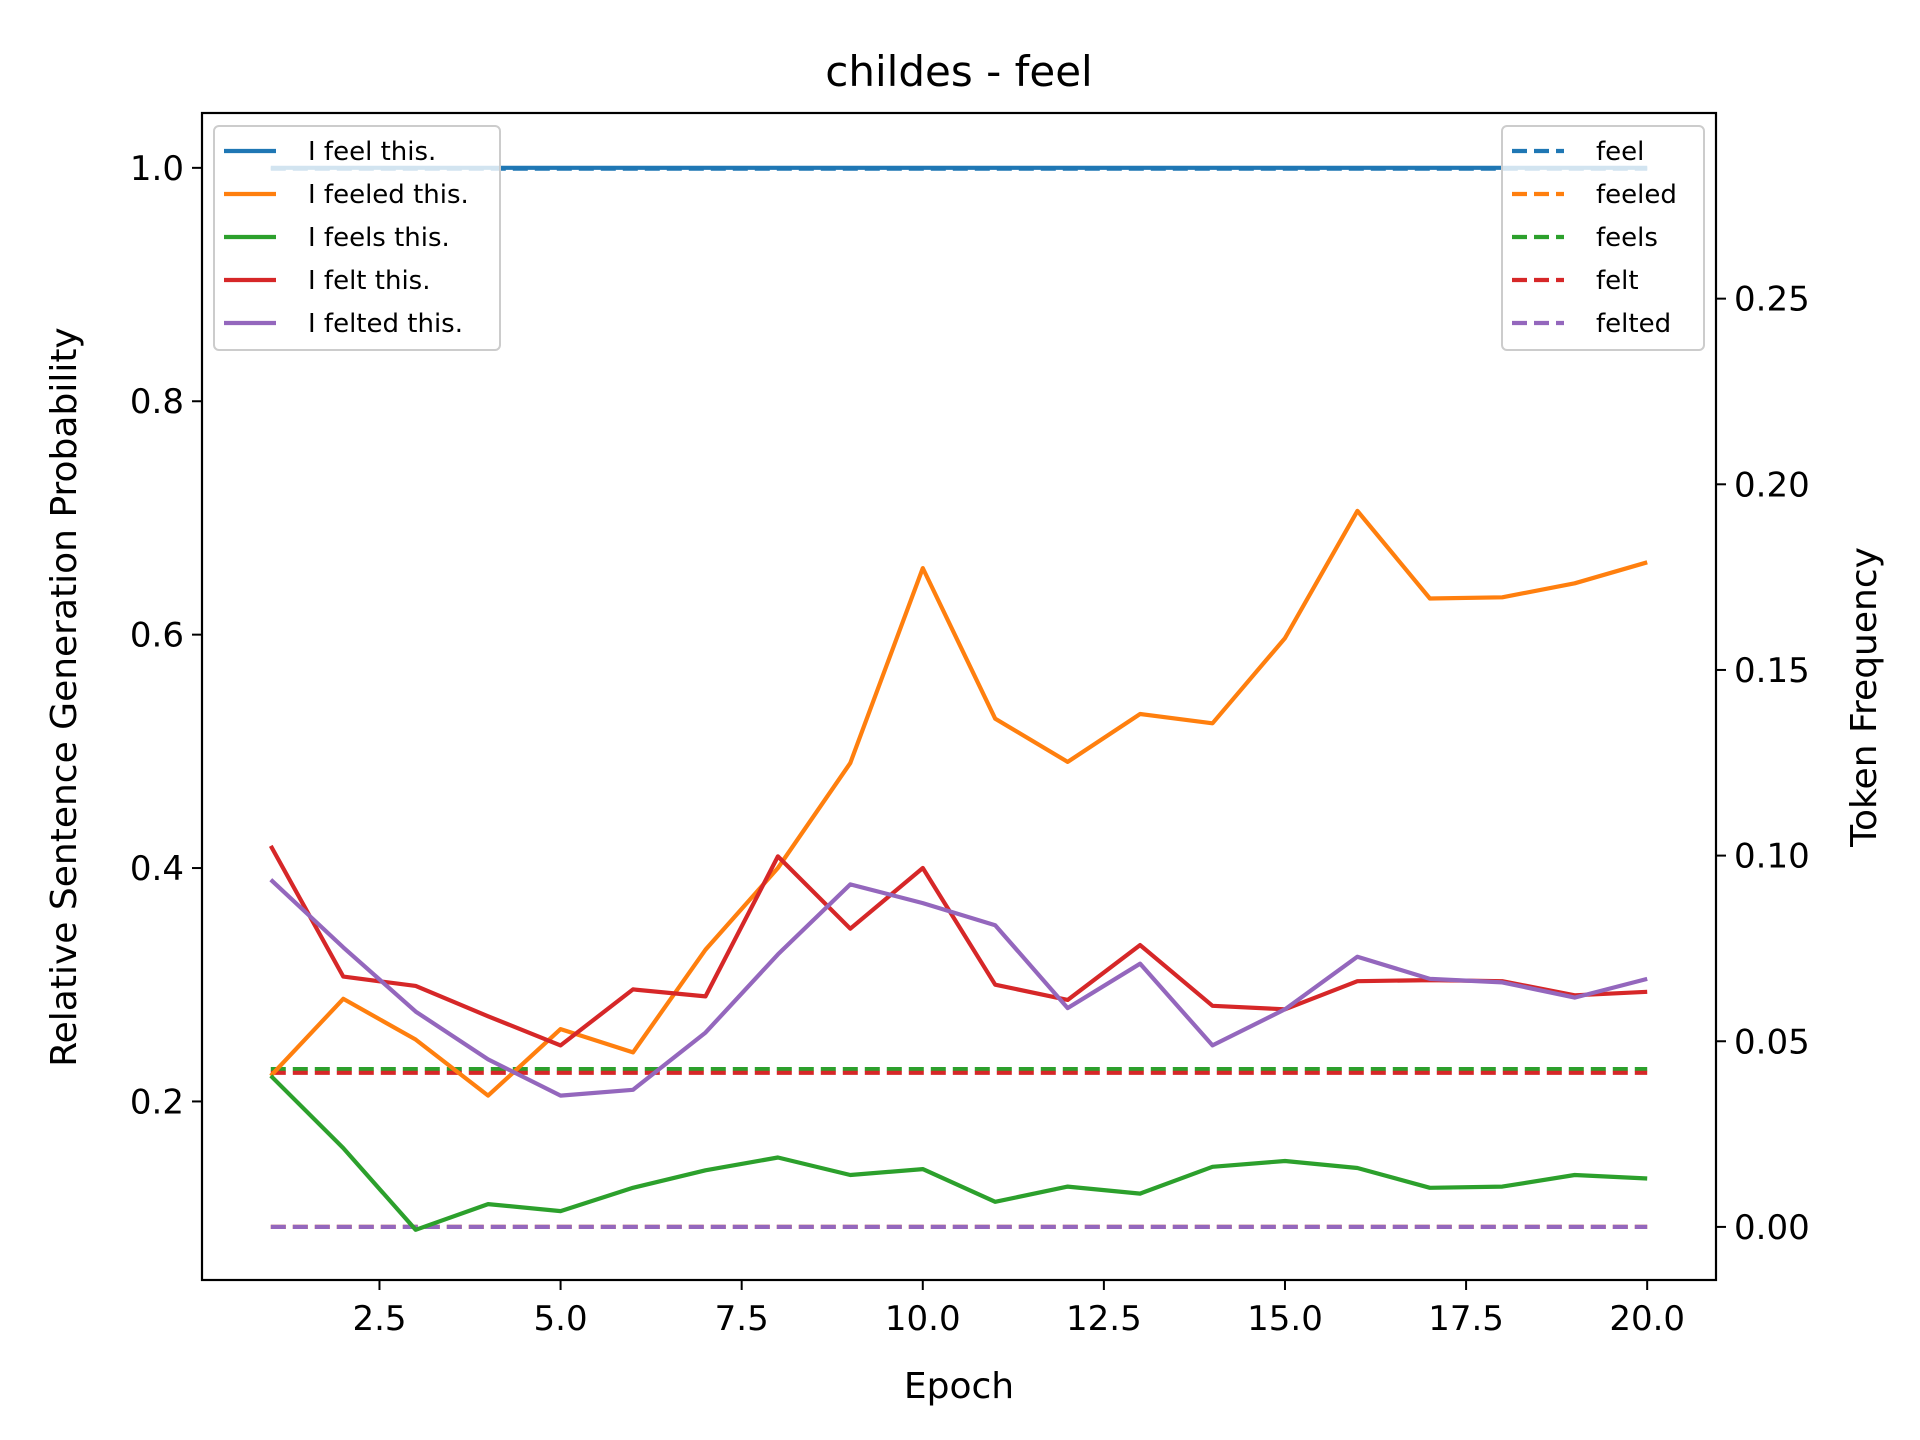 The width and height of the screenshot is (1920, 1440). Describe the element at coordinates (561, 1319) in the screenshot. I see `x-tick-label: 5.0` at that location.